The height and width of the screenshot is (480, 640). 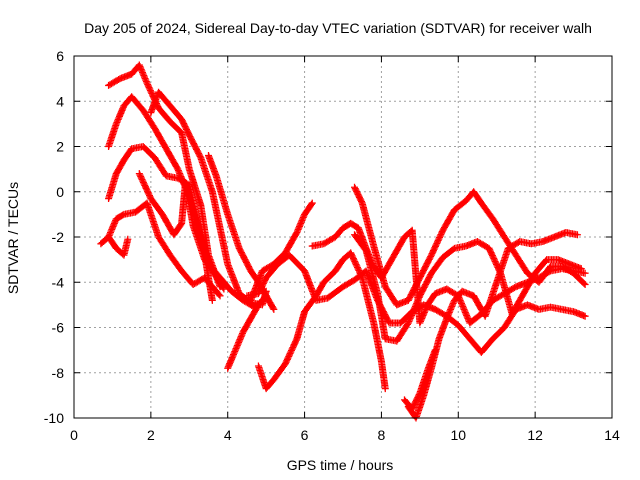 I want to click on x-tick-label: 12, so click(x=535, y=435).